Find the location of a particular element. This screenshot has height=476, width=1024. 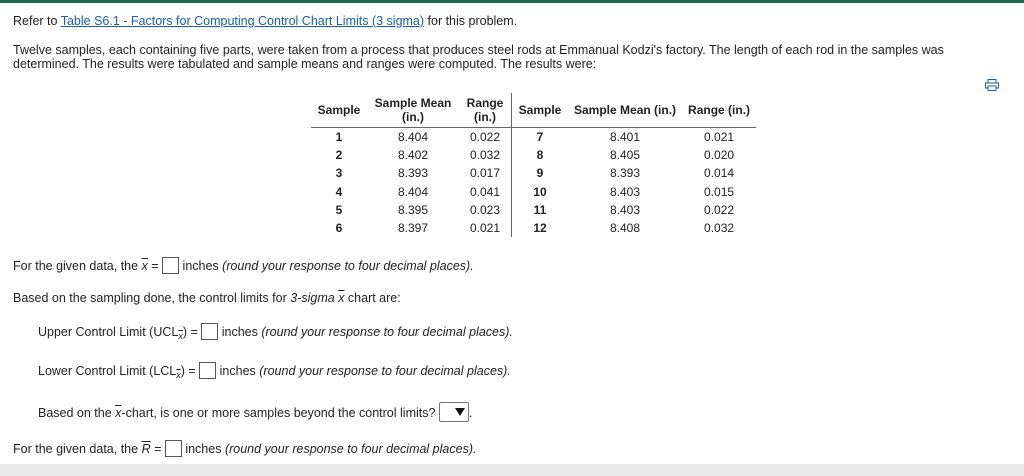

header-sample-mean: Sample Mean (in.) is located at coordinates (413, 110).